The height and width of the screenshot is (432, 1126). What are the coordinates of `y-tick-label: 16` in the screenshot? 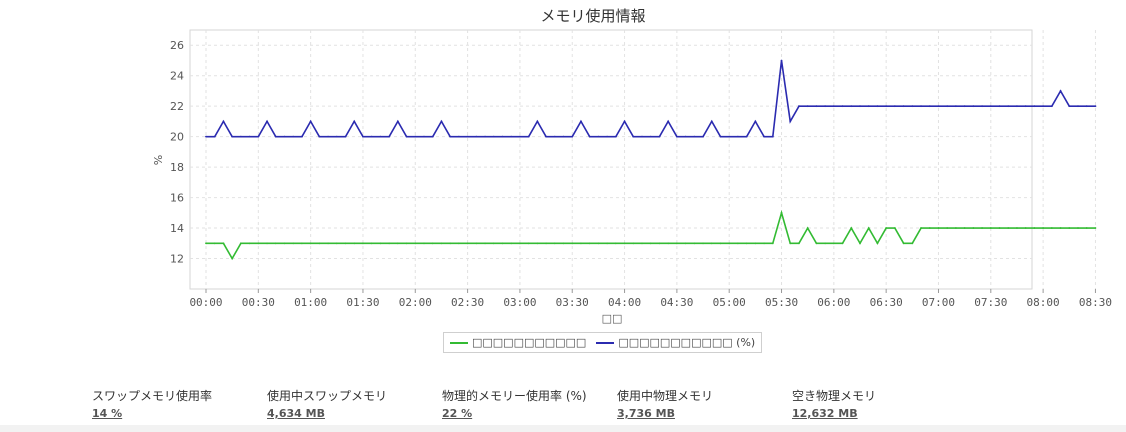 It's located at (177, 198).